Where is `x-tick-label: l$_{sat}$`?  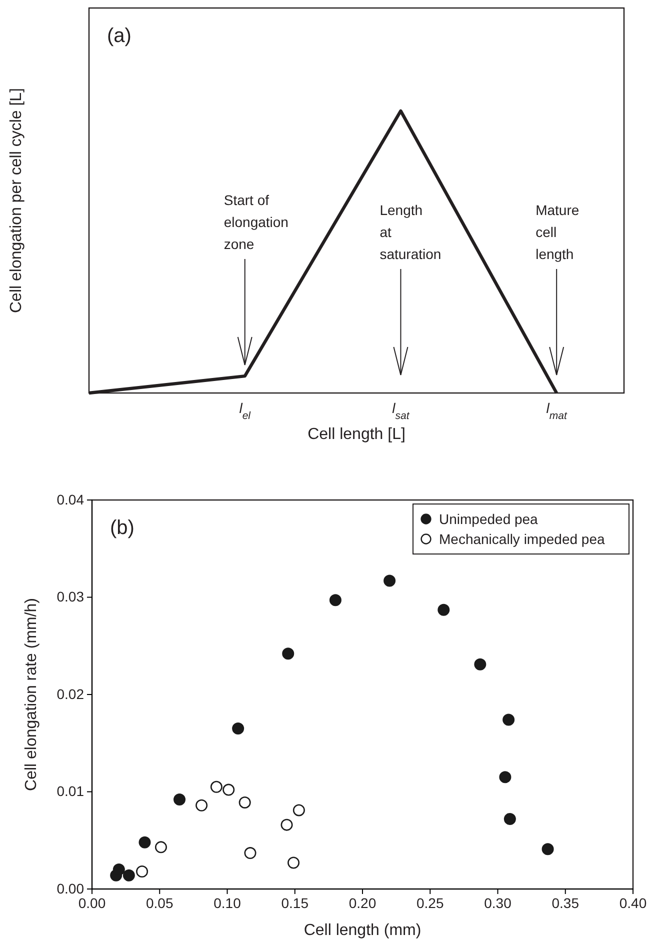 x-tick-label: l$_{sat}$ is located at coordinates (401, 411).